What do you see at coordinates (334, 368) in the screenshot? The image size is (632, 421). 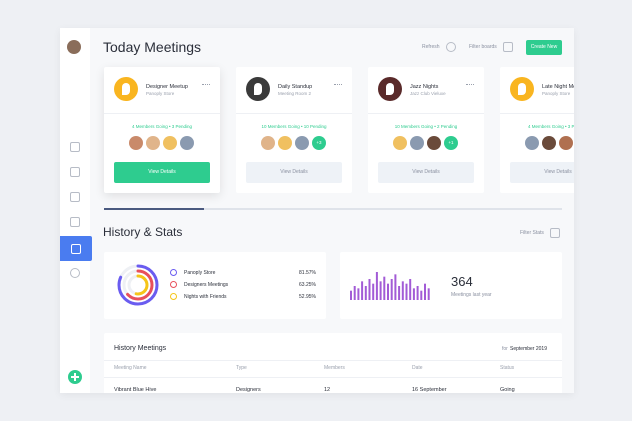 I see `column-header: Members` at bounding box center [334, 368].